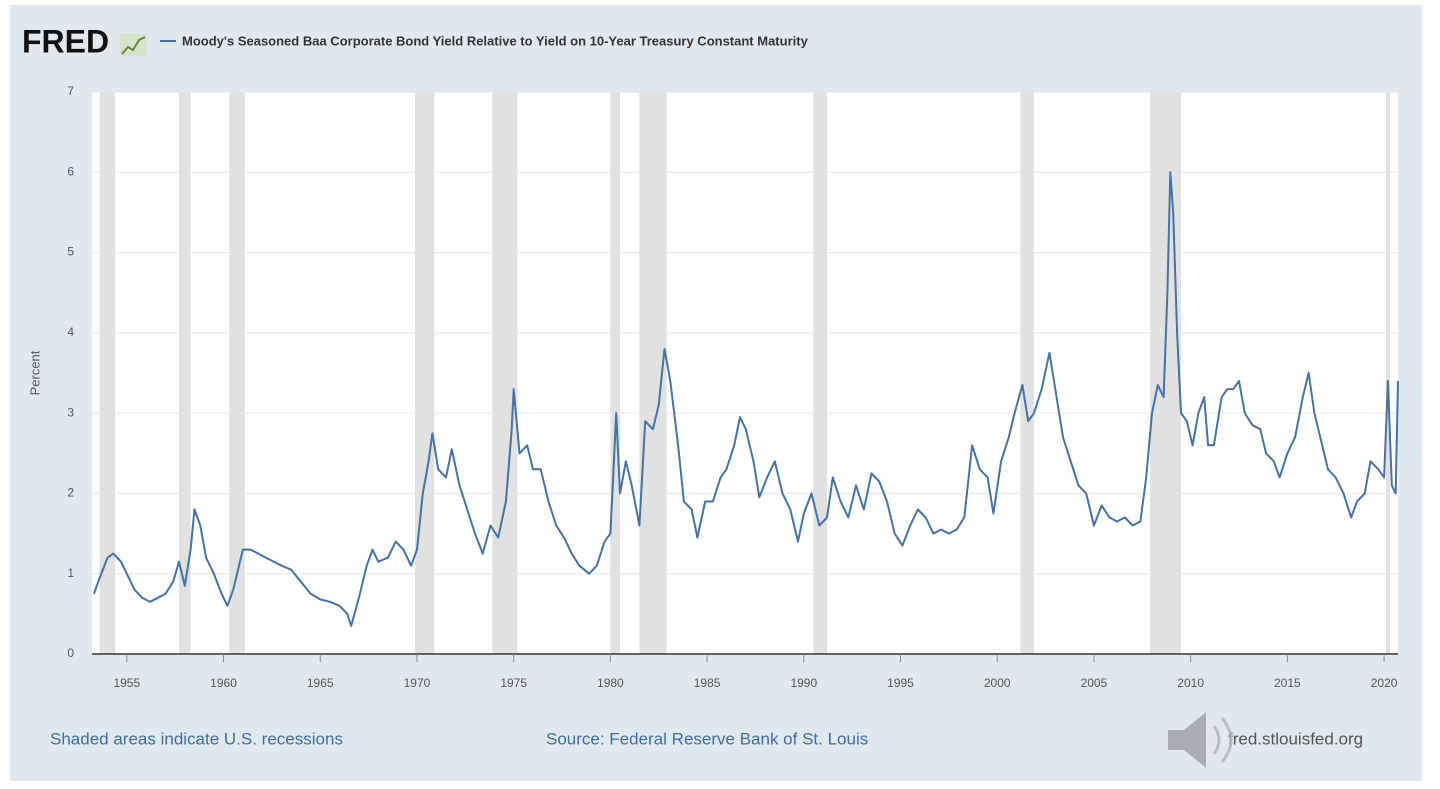 The width and height of the screenshot is (1440, 789). Describe the element at coordinates (610, 683) in the screenshot. I see `x-tick-label: 1980` at that location.